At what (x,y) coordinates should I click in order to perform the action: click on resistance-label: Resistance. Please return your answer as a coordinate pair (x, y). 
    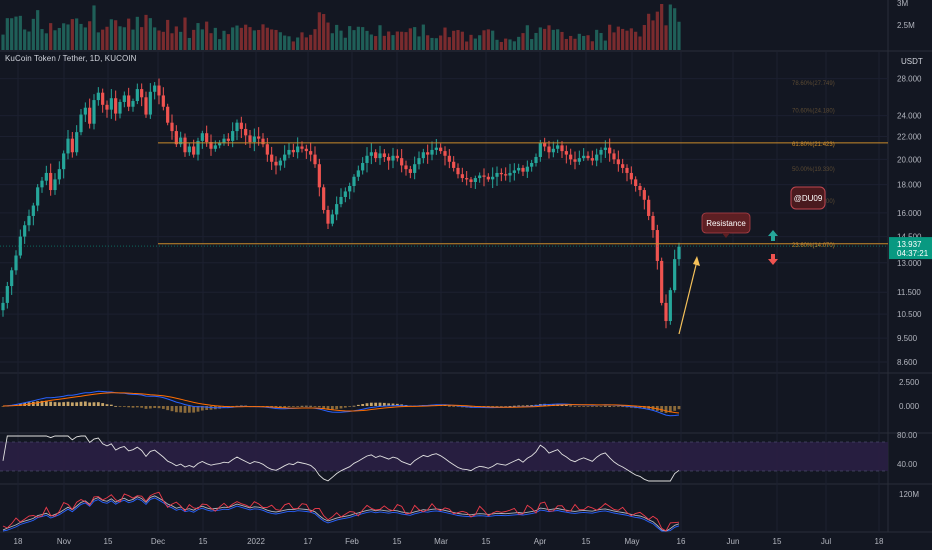
    Looking at the image, I should click on (726, 223).